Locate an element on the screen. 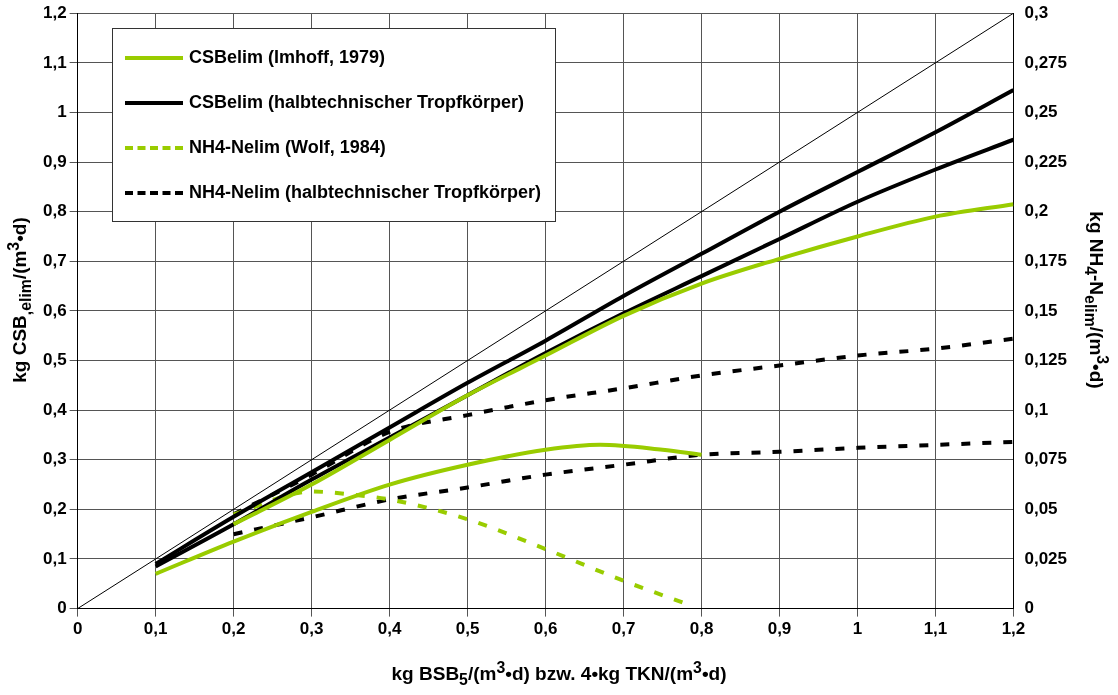  y2-tick-label: 0,125 is located at coordinates (1046, 360).